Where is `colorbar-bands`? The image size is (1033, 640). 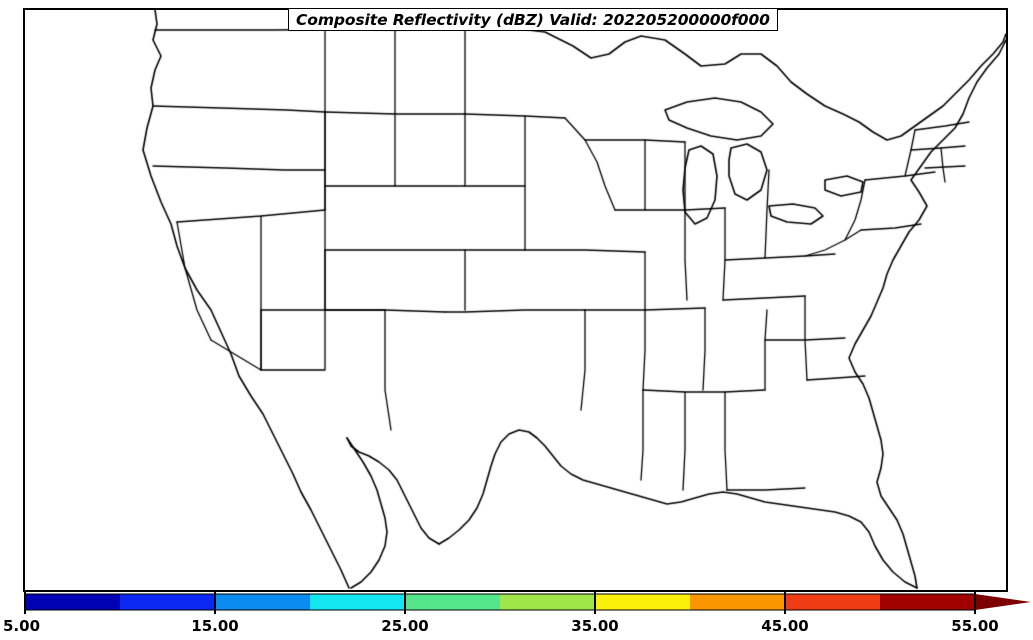 colorbar-bands is located at coordinates (527, 602).